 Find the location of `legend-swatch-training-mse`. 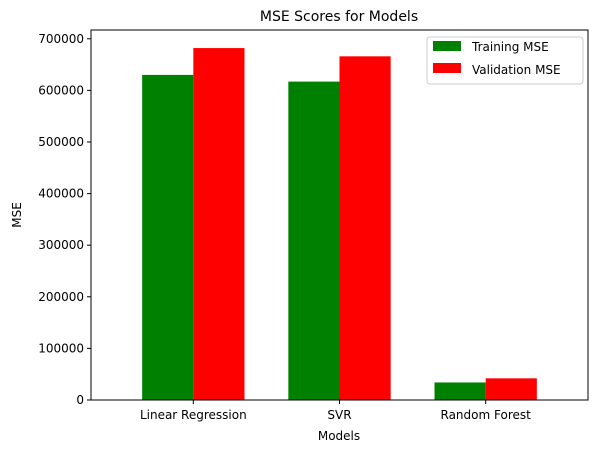

legend-swatch-training-mse is located at coordinates (447, 46).